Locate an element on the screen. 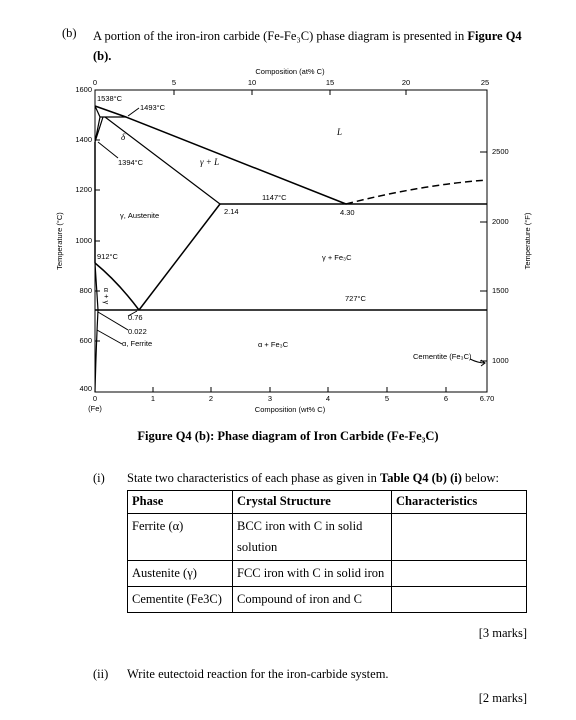  diagram-label: 1147°C is located at coordinates (274, 197).